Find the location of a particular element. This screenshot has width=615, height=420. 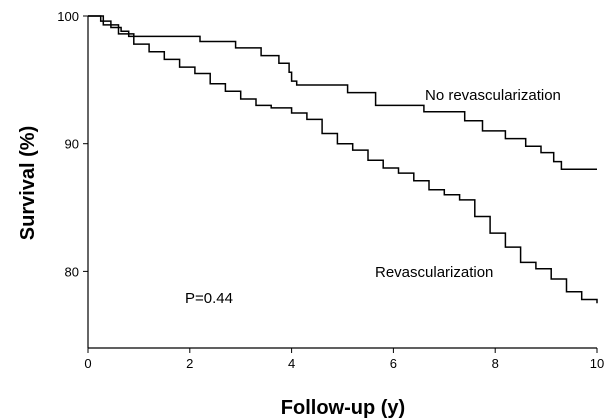

x-tick-label: 2 is located at coordinates (189, 363).